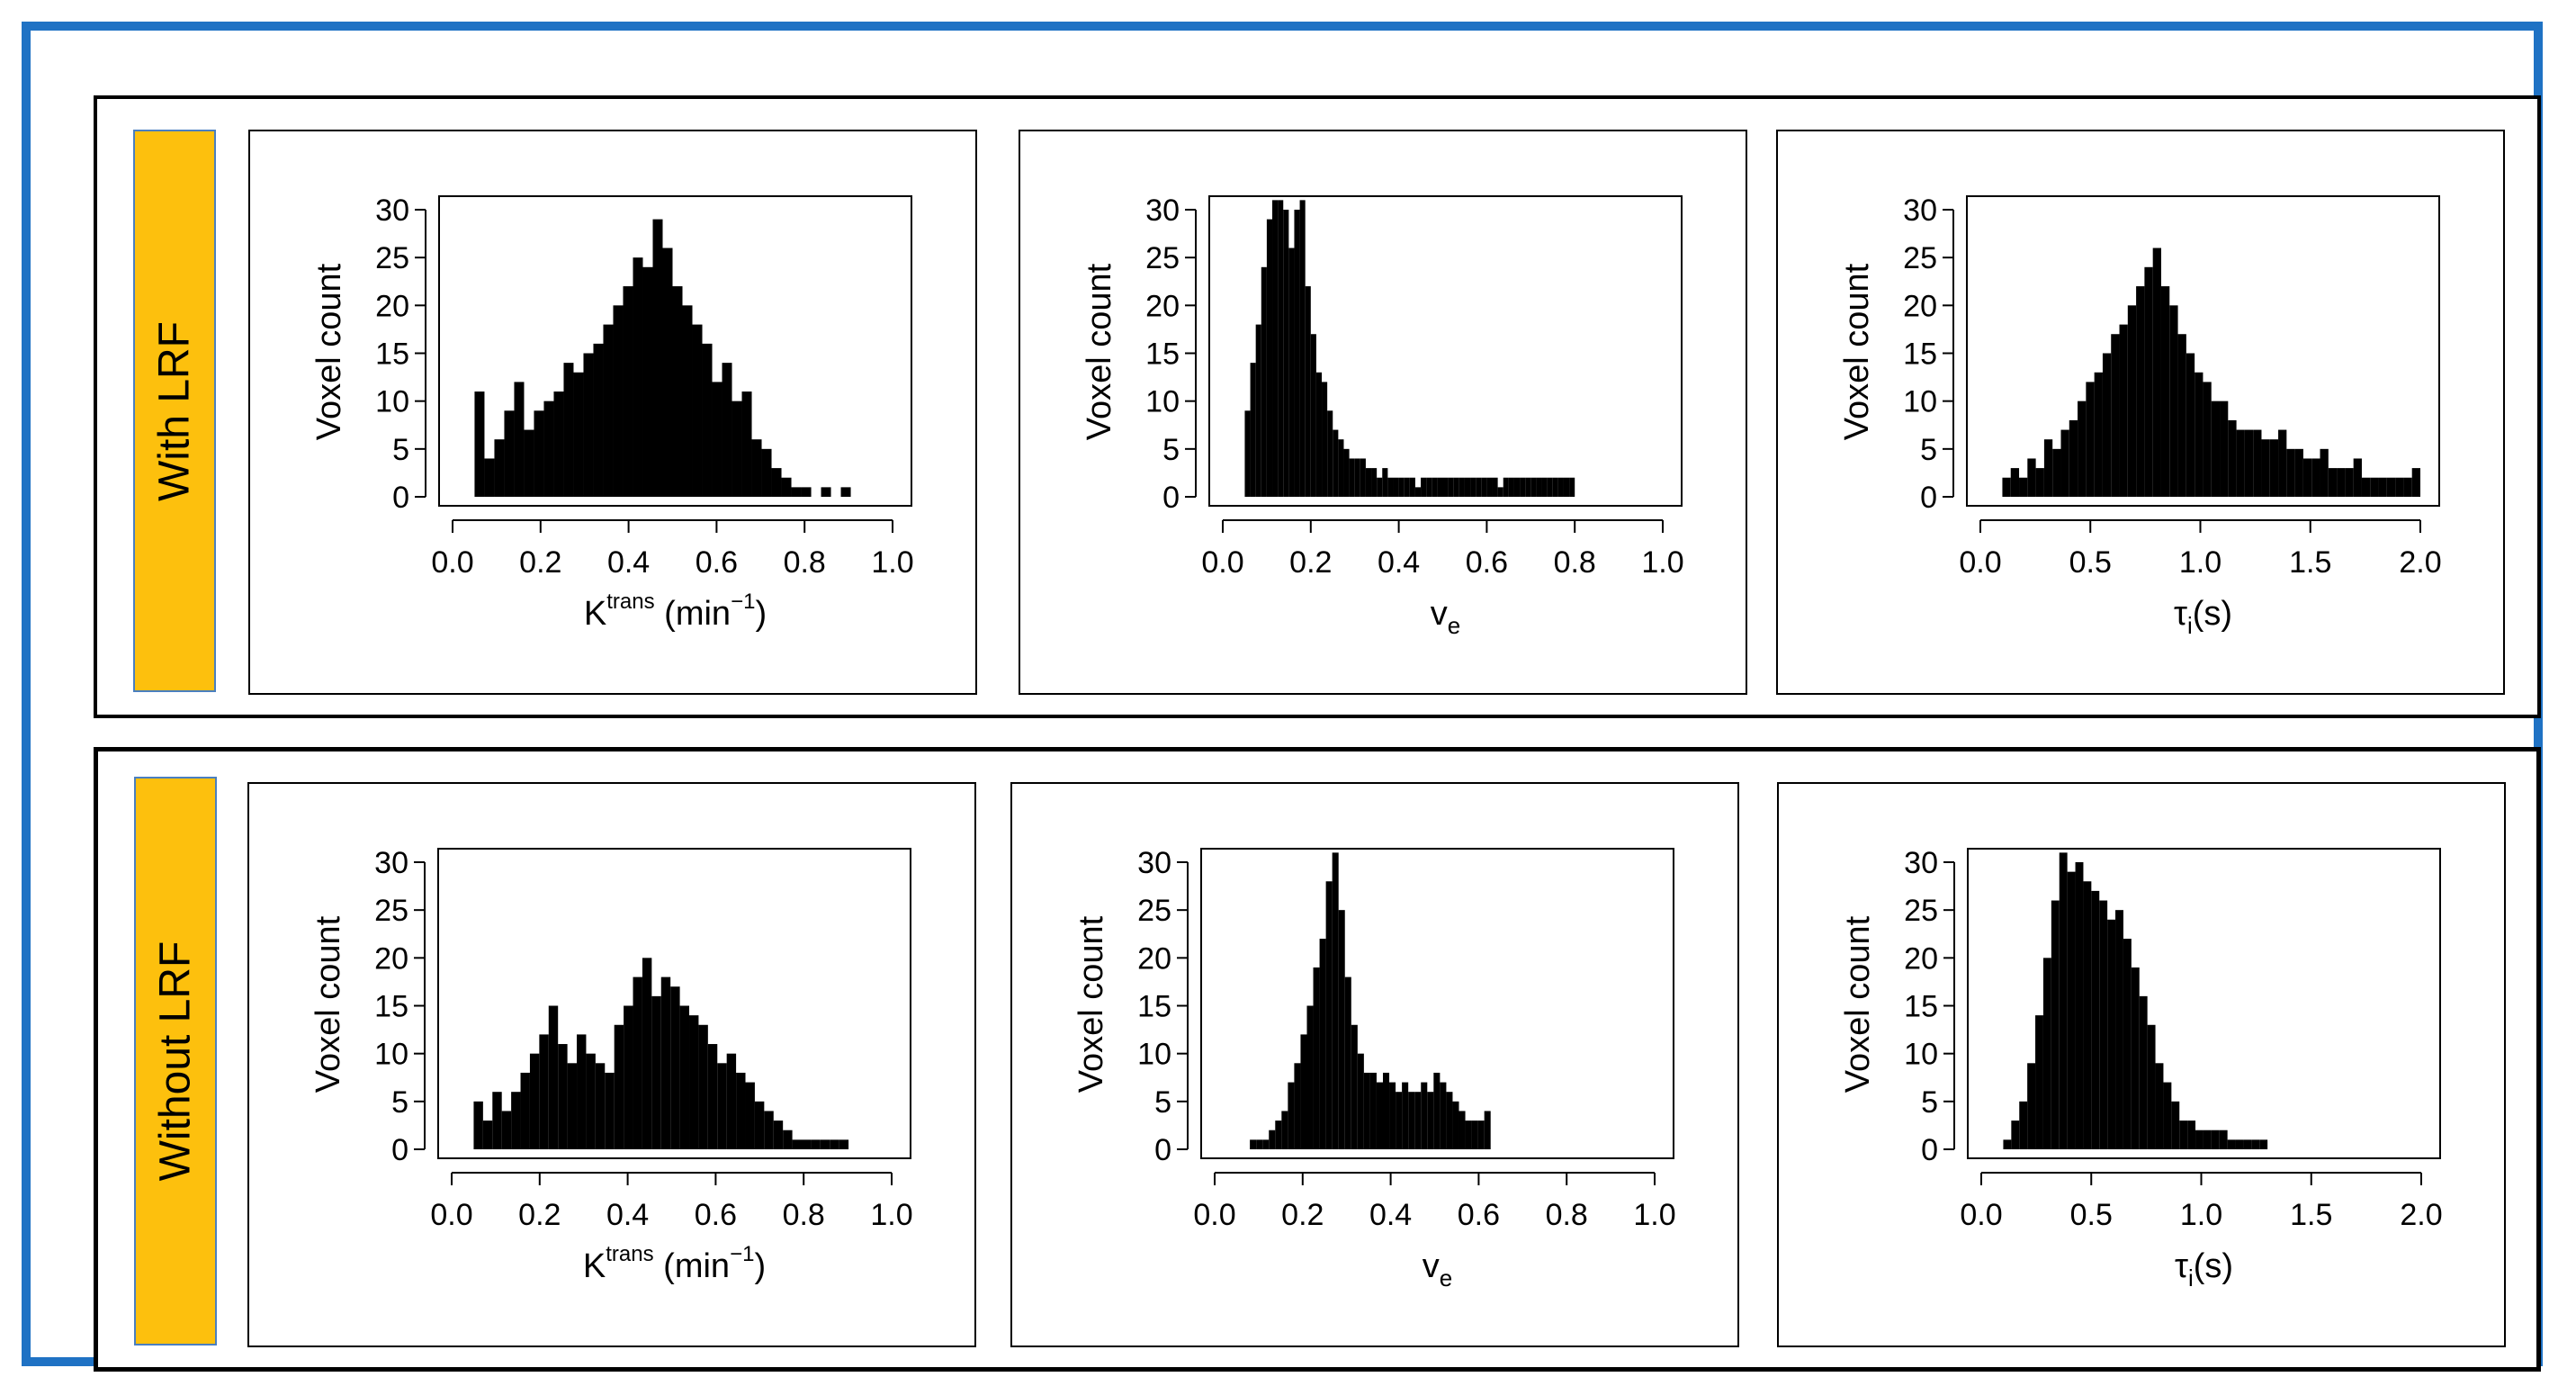  I want to click on x-tick-label: 0.4, so click(629, 562).